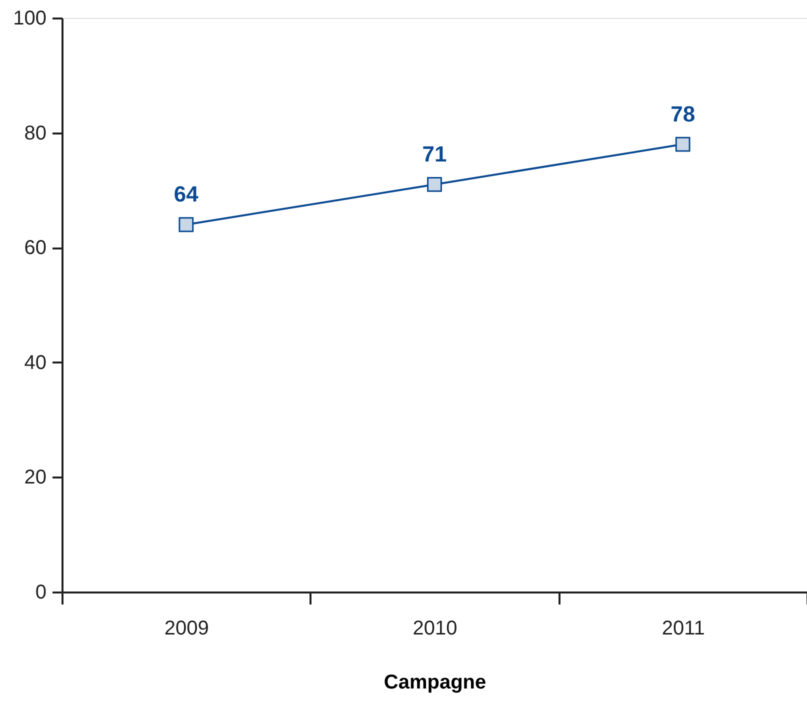 The height and width of the screenshot is (704, 807). I want to click on x-axis-title: Campagne, so click(435, 683).